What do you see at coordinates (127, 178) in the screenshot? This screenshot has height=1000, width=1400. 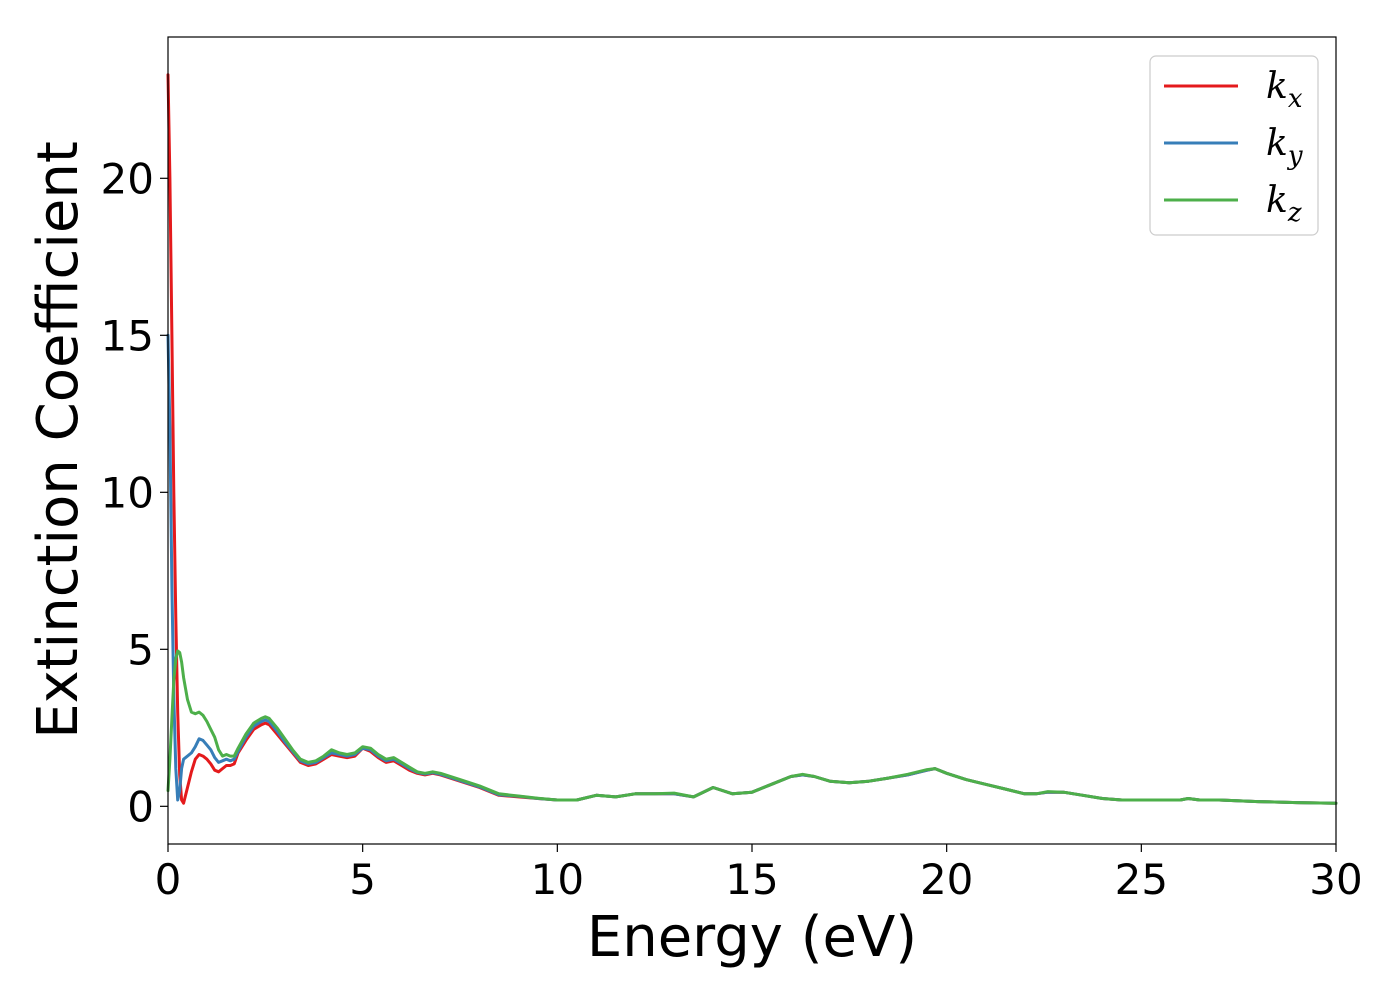 I see `y-tick-label: 20` at bounding box center [127, 178].